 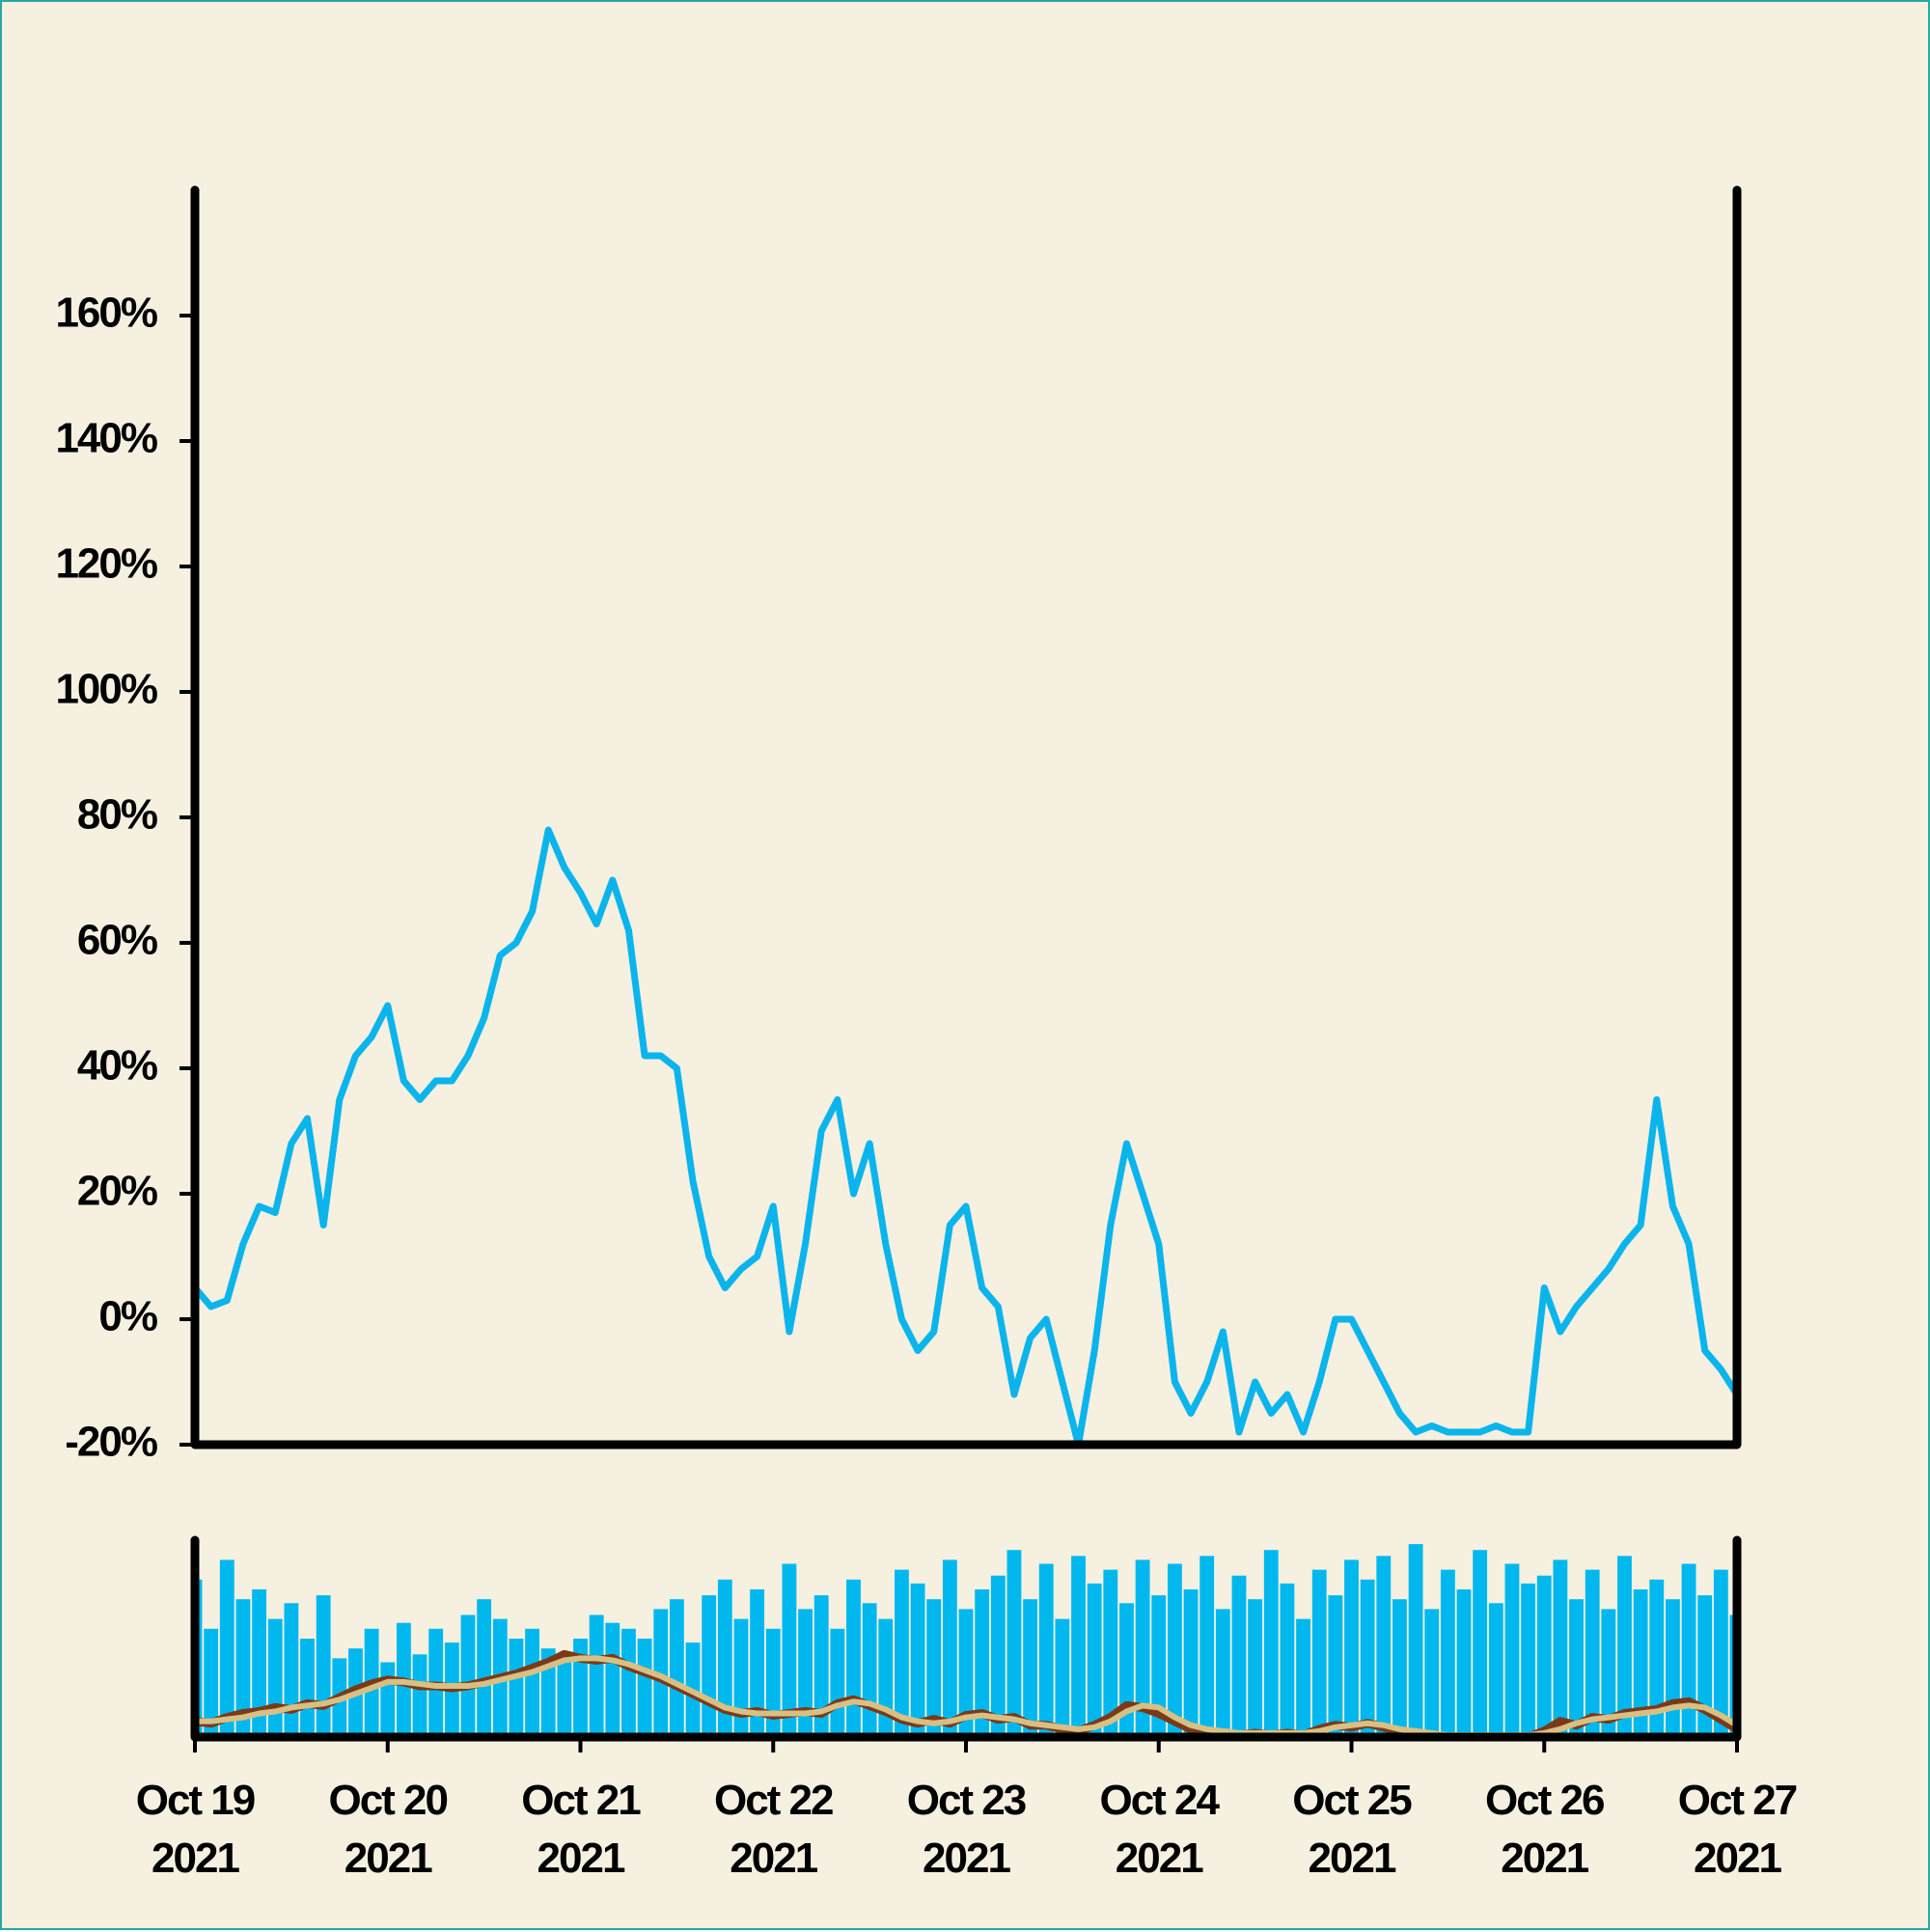 I want to click on y-tick-label: 100%, so click(x=105, y=689).